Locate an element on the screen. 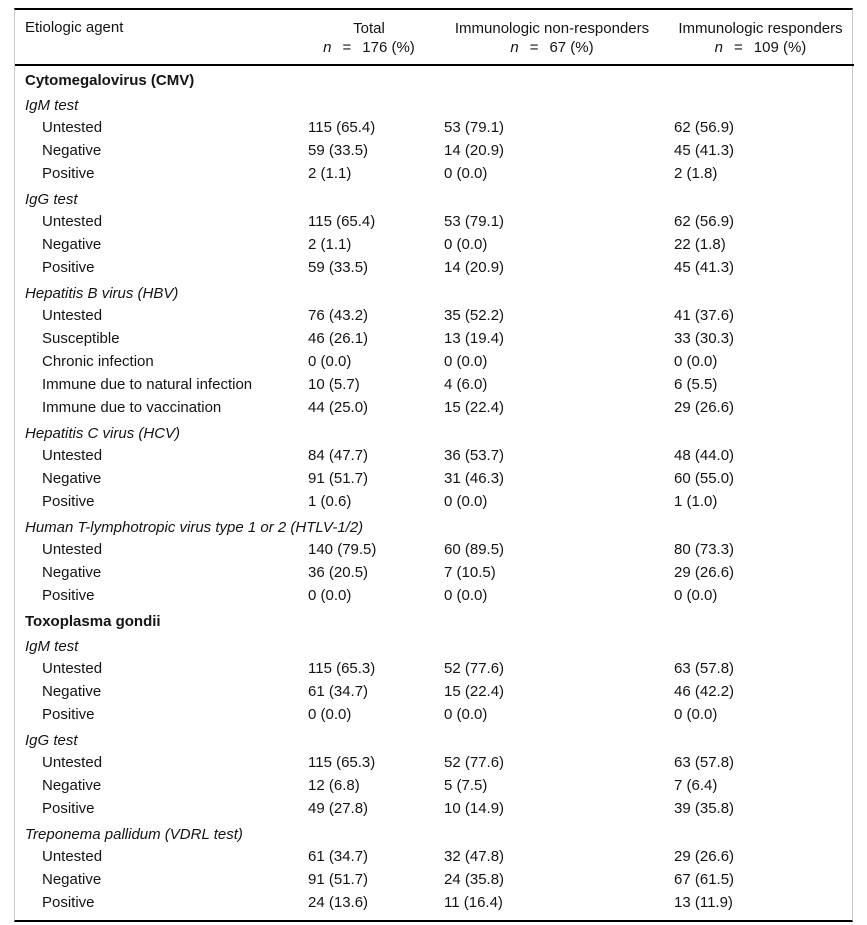 This screenshot has width=867, height=925. subsection-row: IgG test is located at coordinates (434, 197).